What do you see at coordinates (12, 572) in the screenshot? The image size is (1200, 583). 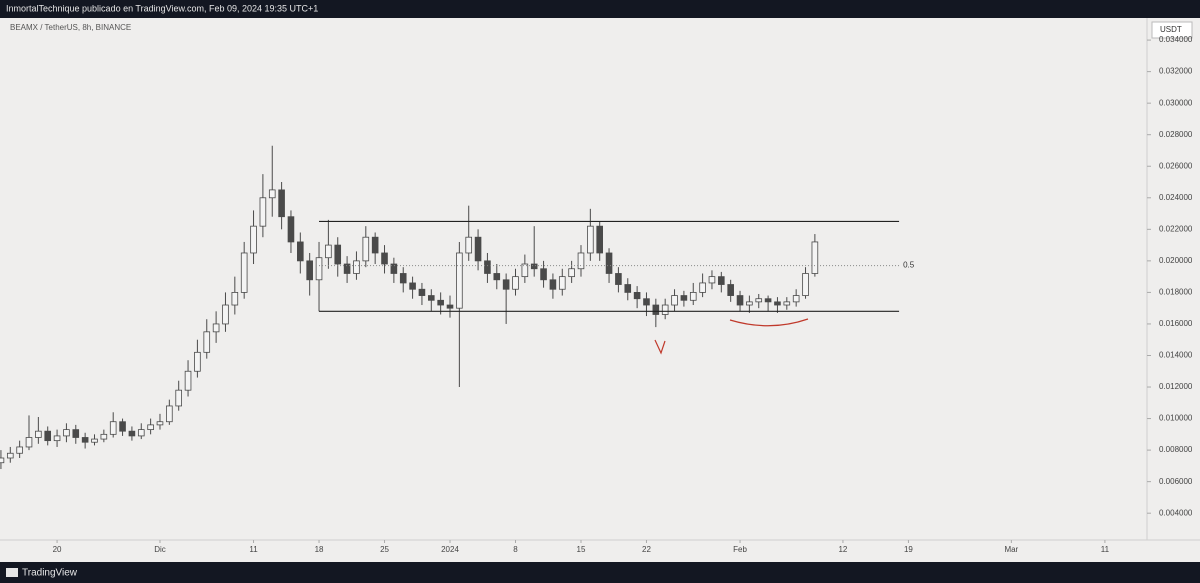 I see `brand-logo` at bounding box center [12, 572].